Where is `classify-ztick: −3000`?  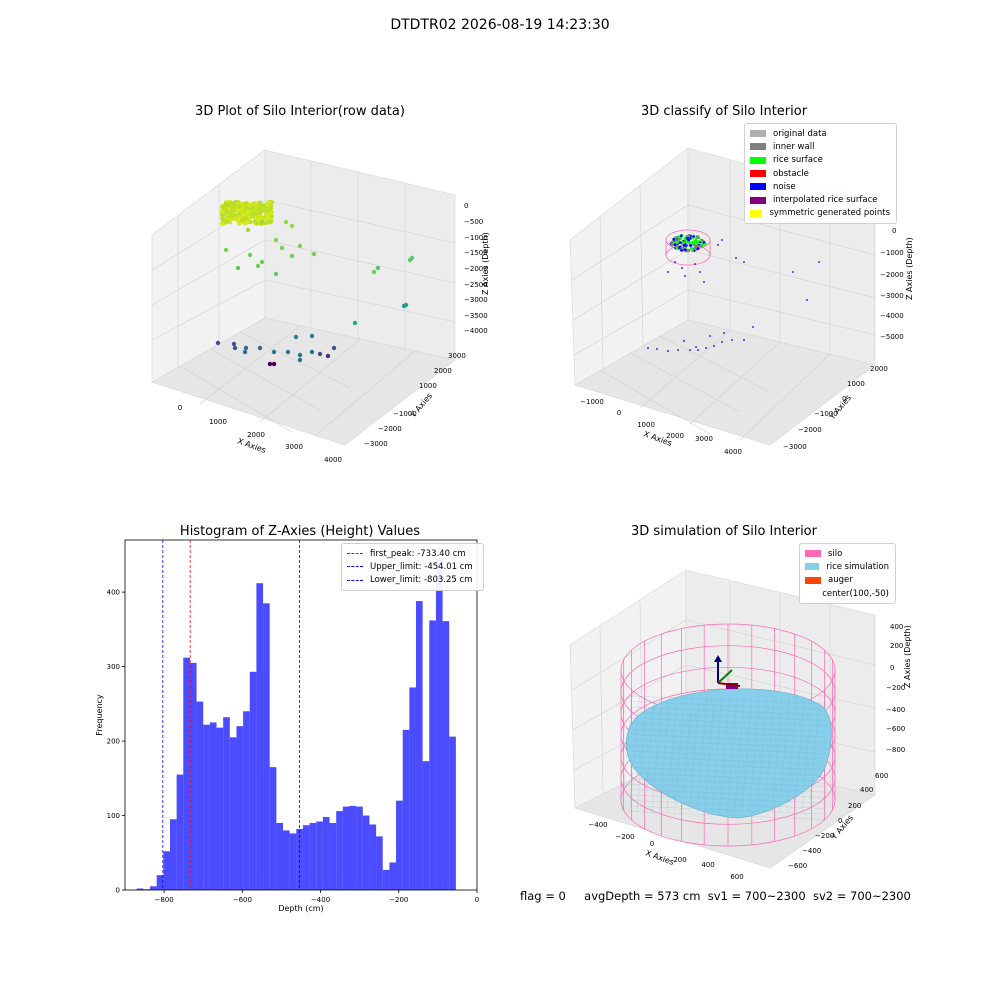
classify-ztick: −3000 is located at coordinates (892, 296).